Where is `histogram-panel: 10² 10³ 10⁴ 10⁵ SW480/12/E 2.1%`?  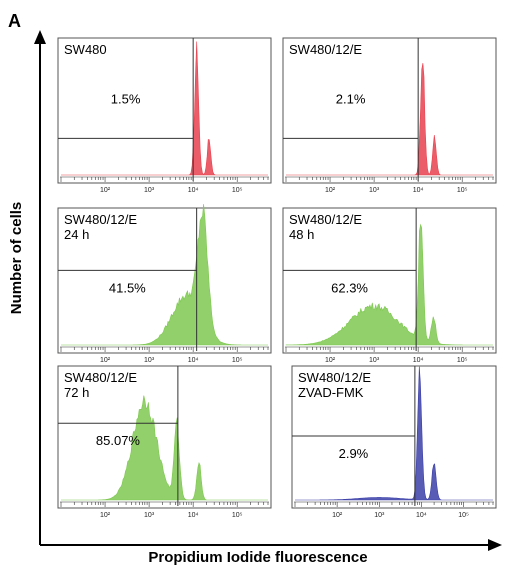 histogram-panel: 10² 10³ 10⁴ 10⁵ SW480/12/E 2.1% is located at coordinates (389, 115).